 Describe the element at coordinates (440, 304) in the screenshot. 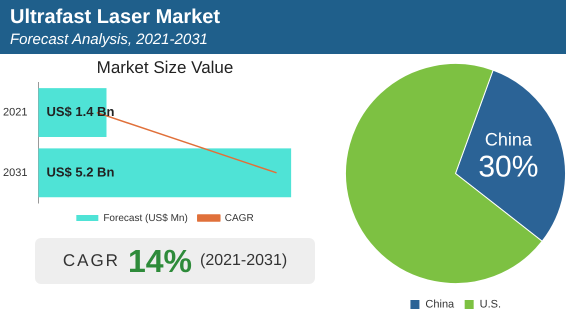

I see `legend-label: China` at that location.